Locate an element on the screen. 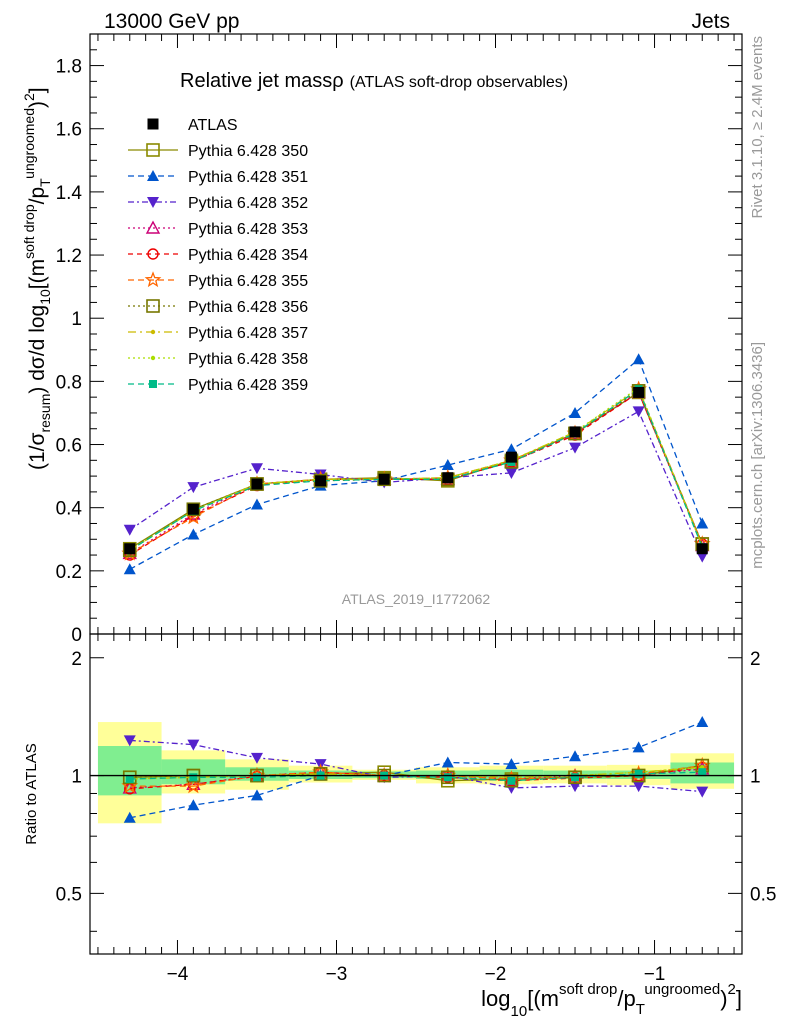 The image size is (786, 1024). main-ytick-label: 0 is located at coordinates (76, 635).